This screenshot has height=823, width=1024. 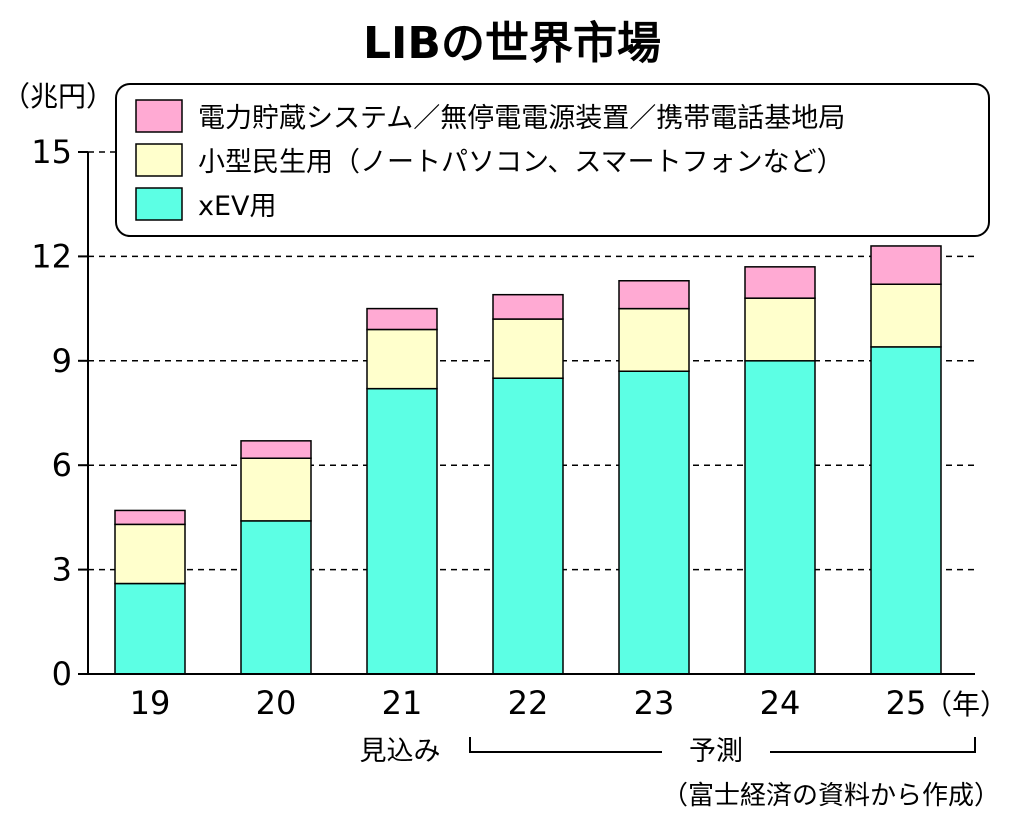 What do you see at coordinates (51, 256) in the screenshot?
I see `y-tick-label: 12` at bounding box center [51, 256].